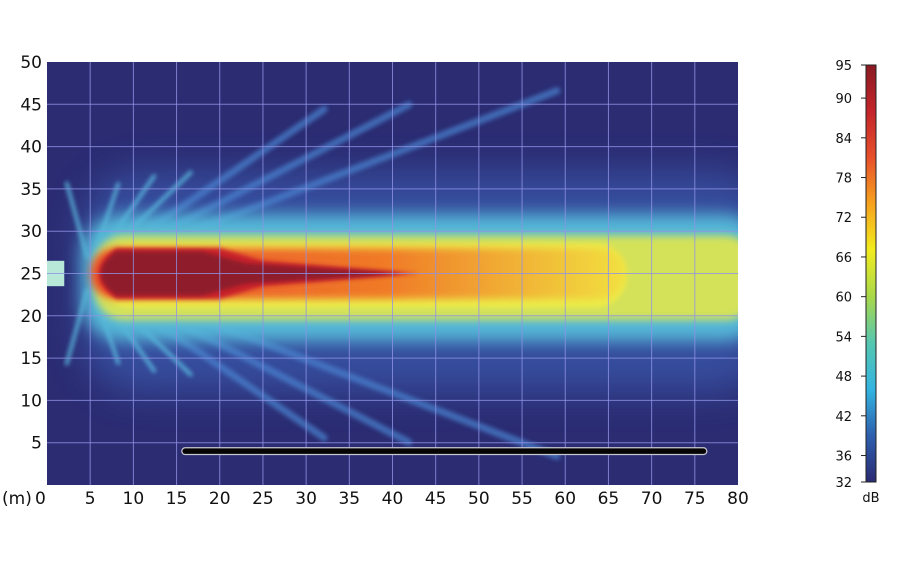  Describe the element at coordinates (220, 499) in the screenshot. I see `x-tick-label: 20` at that location.